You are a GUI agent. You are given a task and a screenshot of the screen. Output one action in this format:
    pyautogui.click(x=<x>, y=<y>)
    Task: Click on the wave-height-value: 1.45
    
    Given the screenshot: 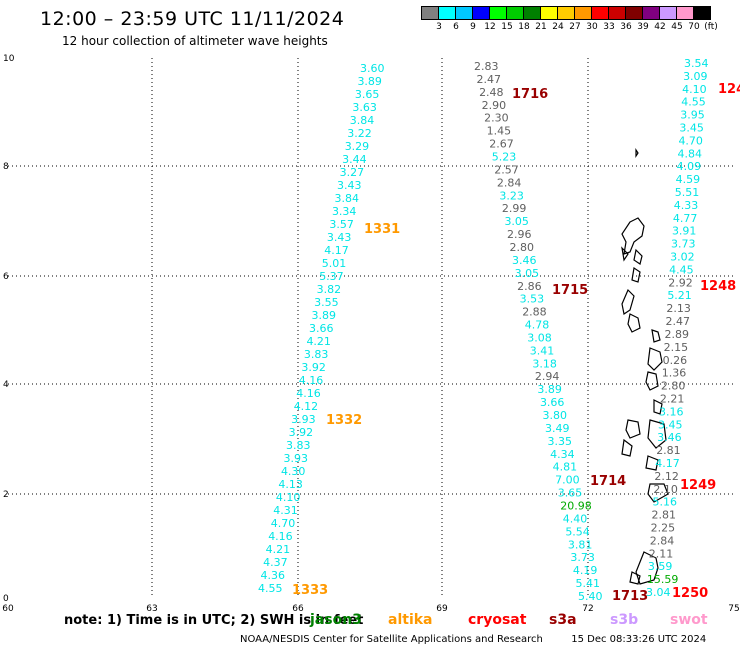 What is the action you would take?
    pyautogui.click(x=499, y=131)
    